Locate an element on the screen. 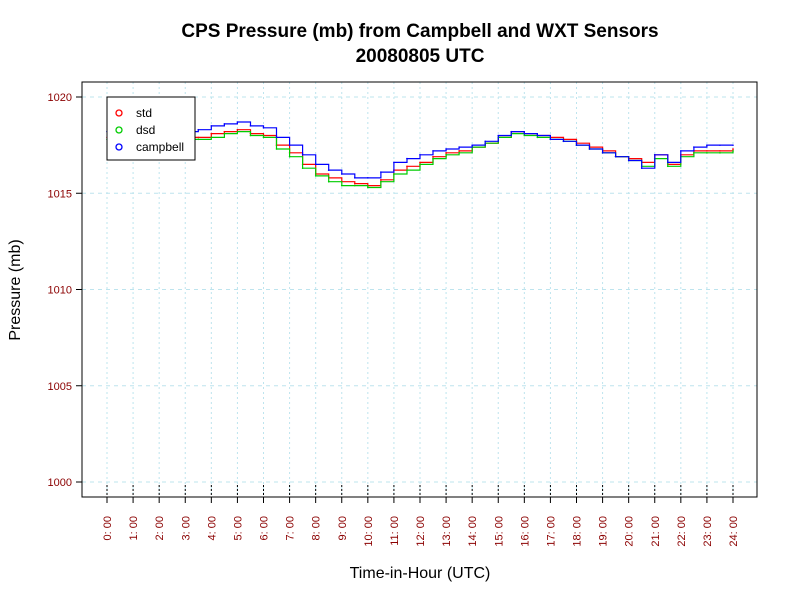 This screenshot has width=800, height=600. legend-label-dsd: dsd is located at coordinates (145, 130).